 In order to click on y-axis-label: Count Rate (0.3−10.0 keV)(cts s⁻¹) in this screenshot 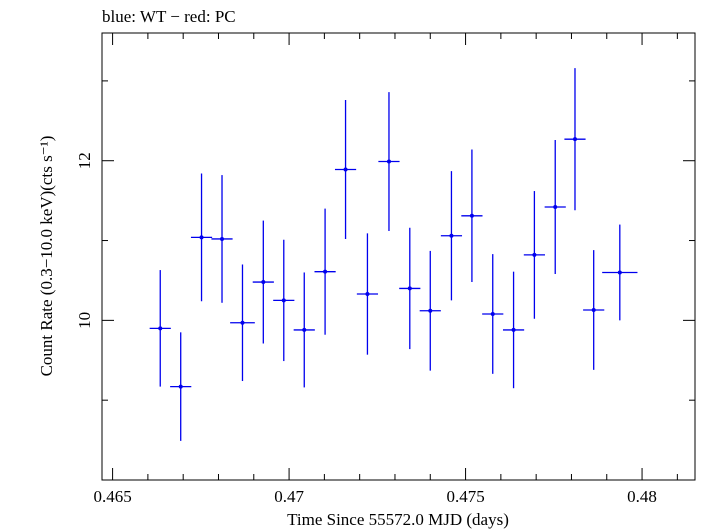, I will do `click(46, 256)`.